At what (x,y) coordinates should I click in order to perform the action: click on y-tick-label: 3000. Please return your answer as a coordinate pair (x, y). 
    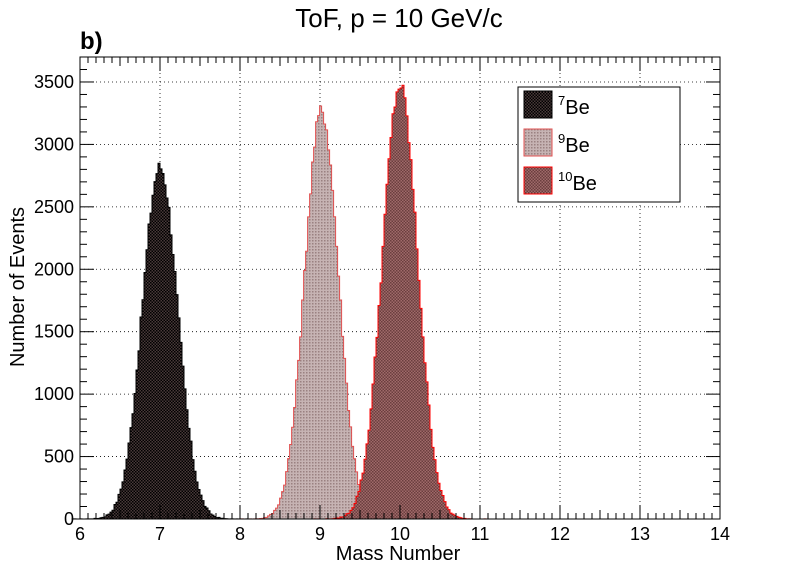
    Looking at the image, I should click on (54, 144).